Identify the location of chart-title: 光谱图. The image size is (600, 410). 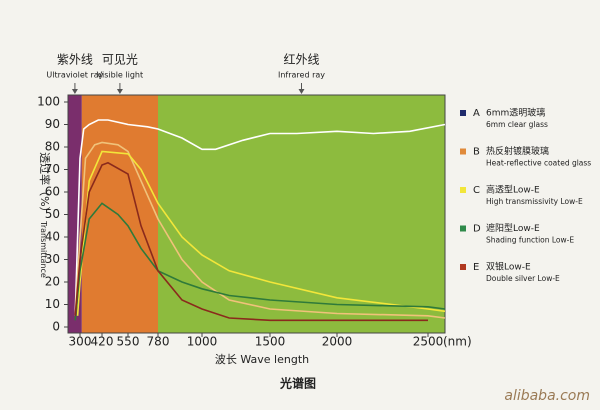
(297, 383).